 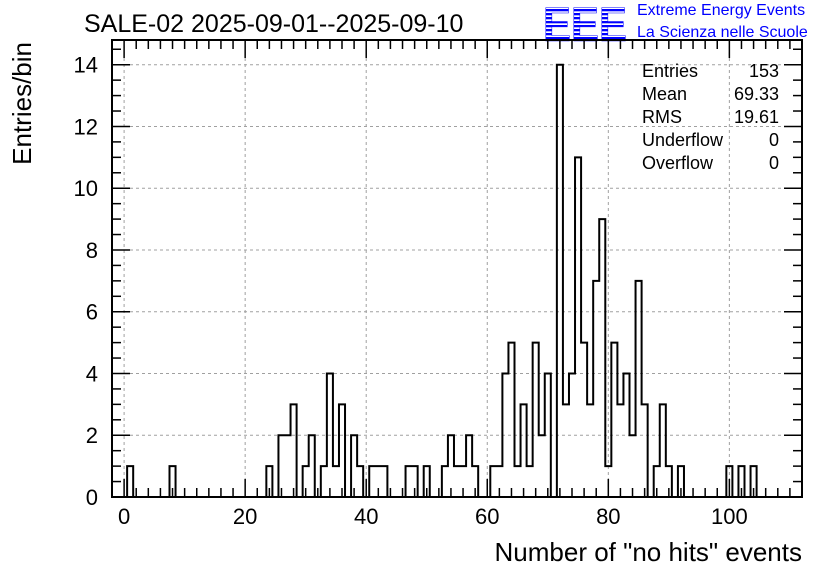 I want to click on x-tick-label: 100, so click(x=729, y=516).